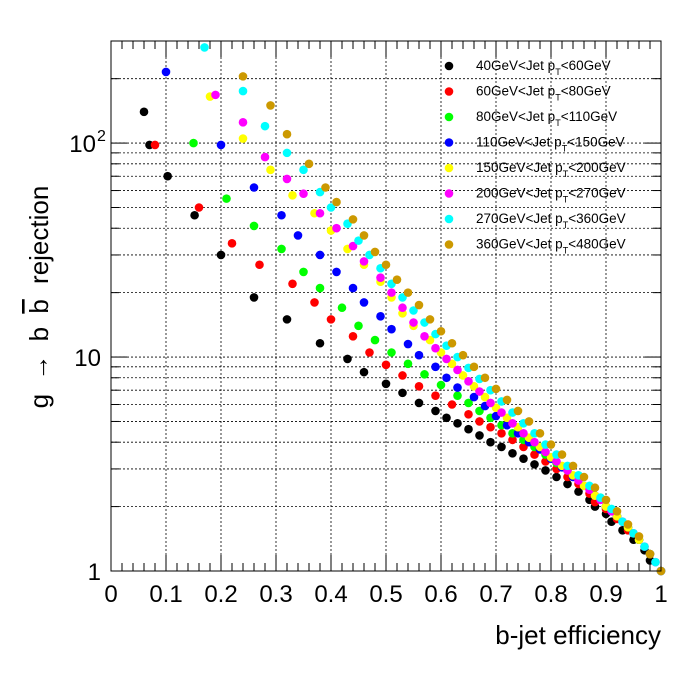 The image size is (696, 677). Describe the element at coordinates (82, 144) in the screenshot. I see `y-tick-label: 10` at that location.